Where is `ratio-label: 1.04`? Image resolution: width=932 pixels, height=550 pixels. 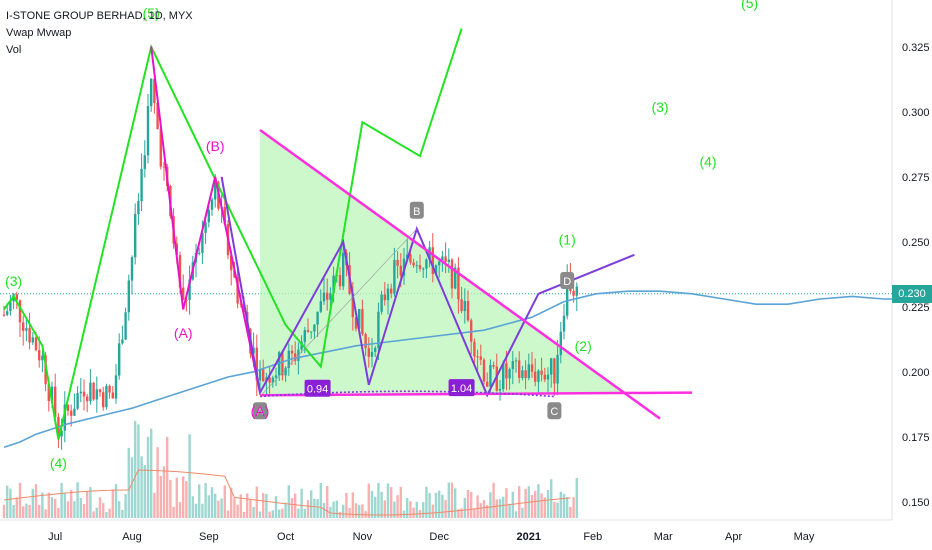 ratio-label: 1.04 is located at coordinates (461, 389).